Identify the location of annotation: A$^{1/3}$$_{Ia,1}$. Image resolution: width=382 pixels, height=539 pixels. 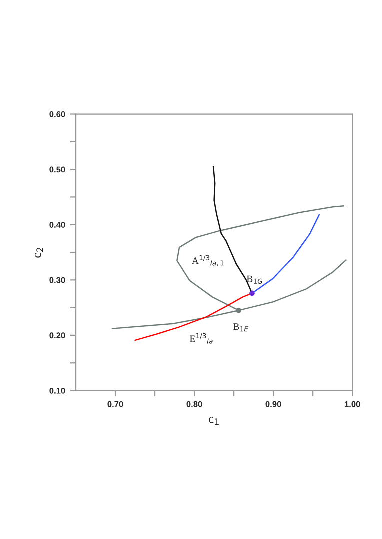
(208, 260).